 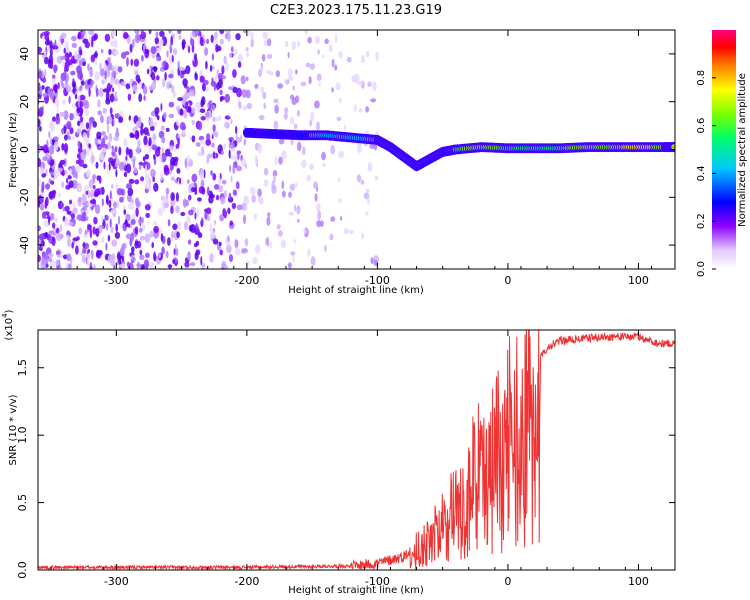 What do you see at coordinates (9, 329) in the screenshot?
I see `snr-scale-base: (x10` at bounding box center [9, 329].